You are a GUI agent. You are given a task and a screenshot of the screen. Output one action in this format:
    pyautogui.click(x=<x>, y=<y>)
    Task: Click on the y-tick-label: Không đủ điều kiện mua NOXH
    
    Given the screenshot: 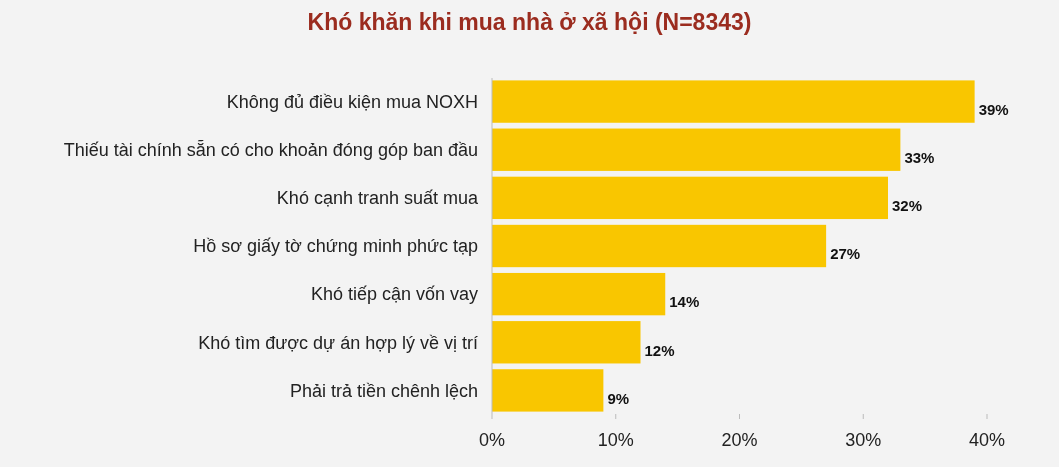 What is the action you would take?
    pyautogui.click(x=352, y=101)
    